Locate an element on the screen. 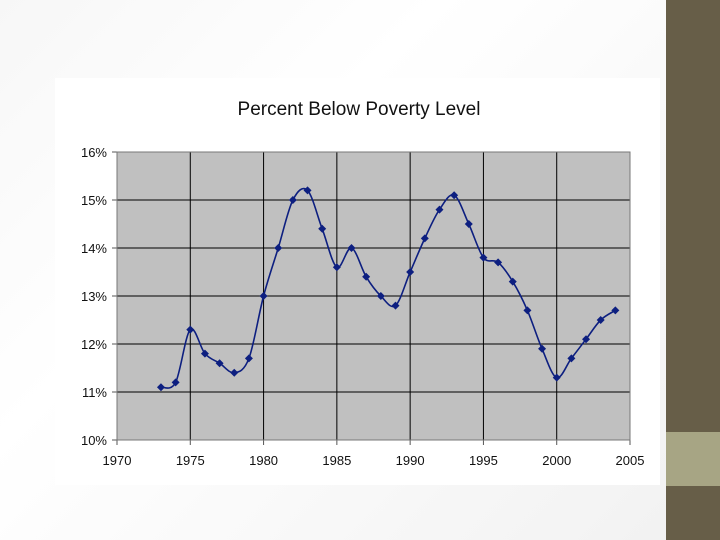 The height and width of the screenshot is (540, 720). y-tick-label: 14% is located at coordinates (94, 248).